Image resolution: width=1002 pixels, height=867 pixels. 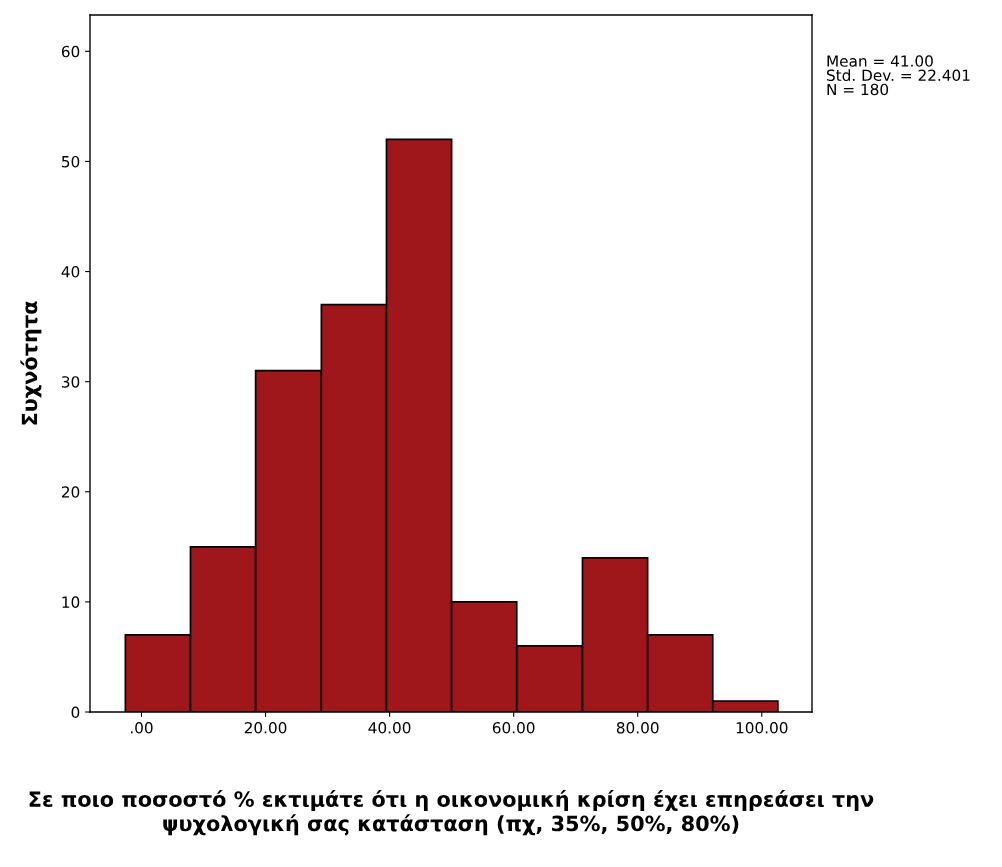 What do you see at coordinates (389, 727) in the screenshot?
I see `x-tick-label: 40.00` at bounding box center [389, 727].